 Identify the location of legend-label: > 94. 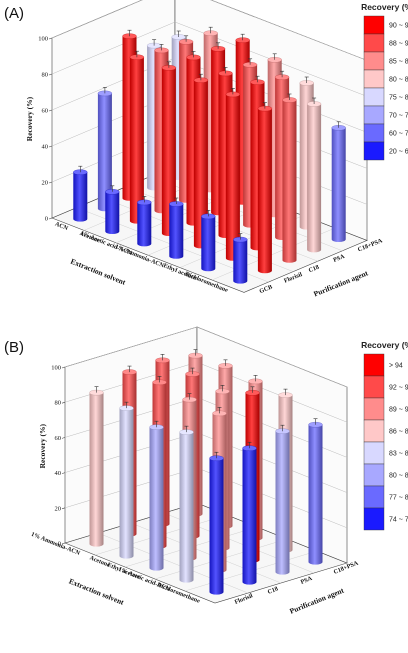
(396, 366).